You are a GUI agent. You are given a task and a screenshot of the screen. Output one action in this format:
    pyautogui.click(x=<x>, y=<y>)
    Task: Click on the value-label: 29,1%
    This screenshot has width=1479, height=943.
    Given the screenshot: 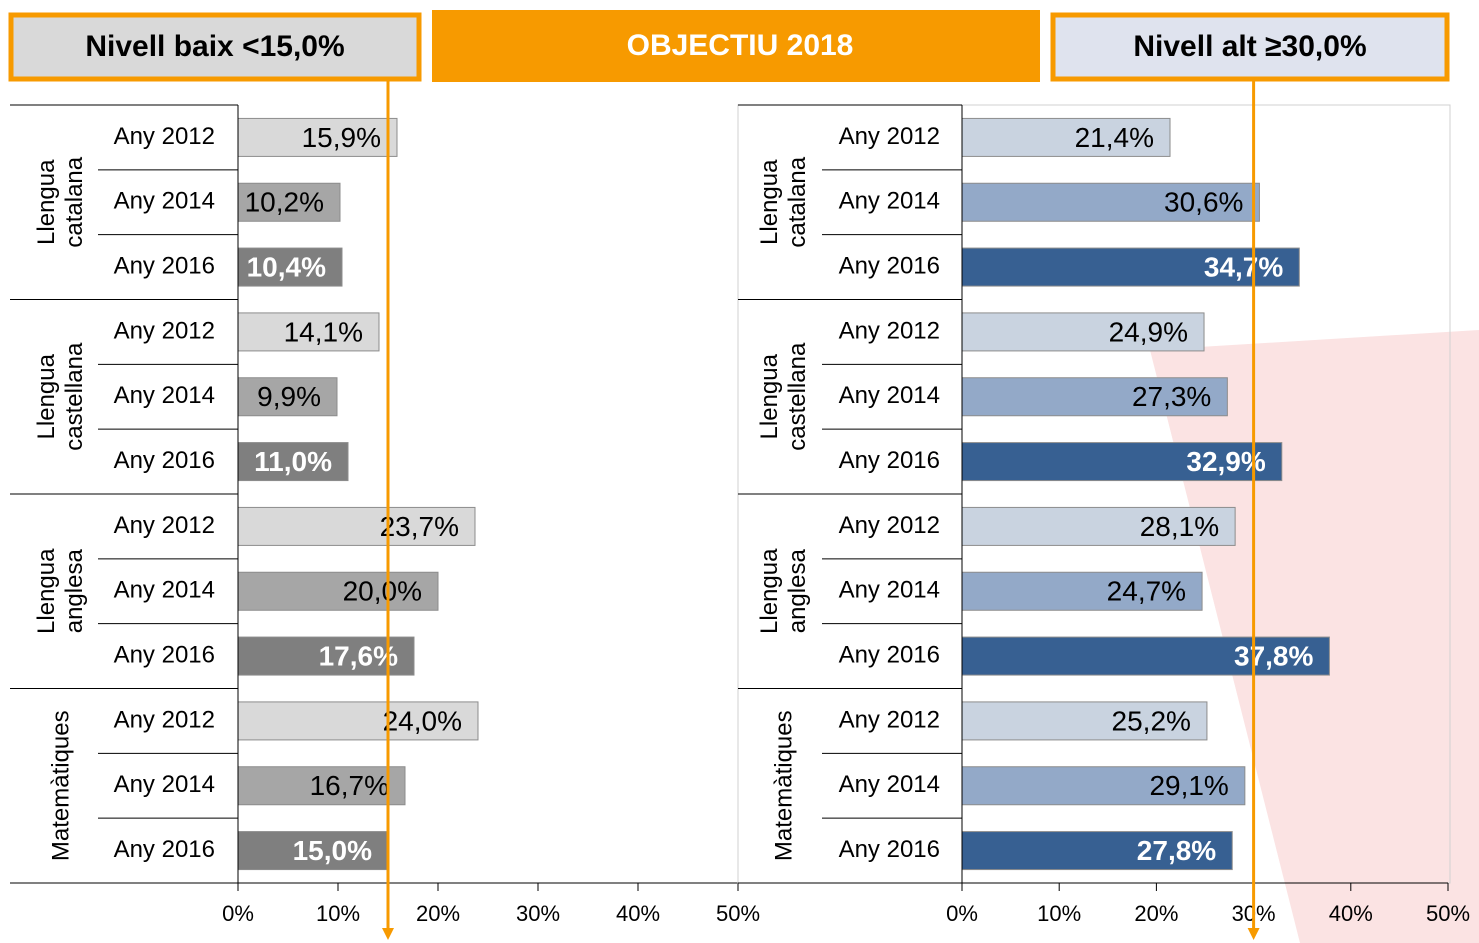 What is the action you would take?
    pyautogui.click(x=1188, y=785)
    